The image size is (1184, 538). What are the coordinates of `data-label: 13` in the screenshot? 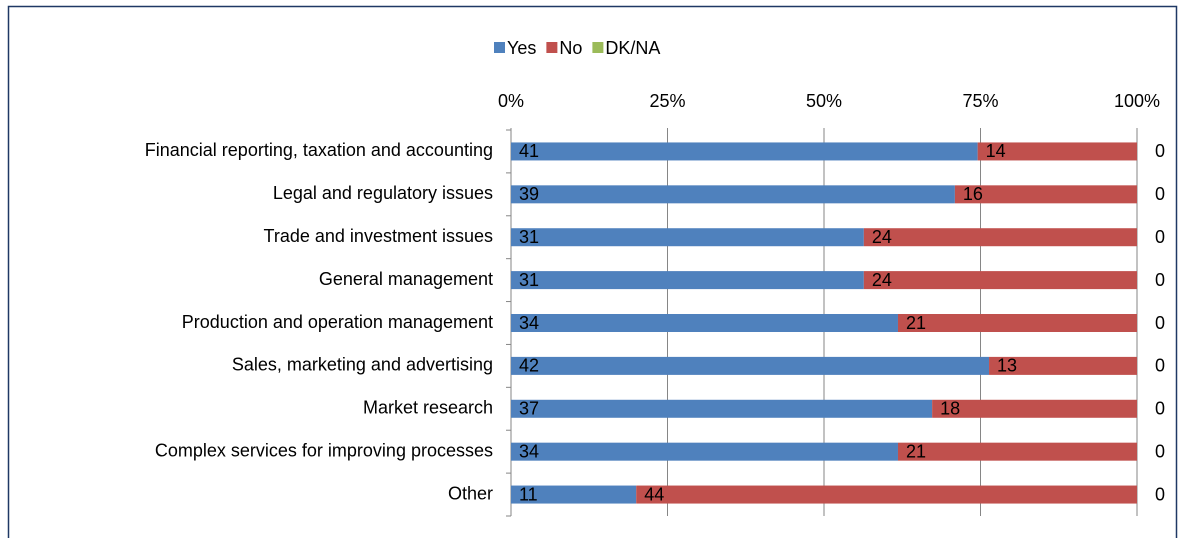 It's located at (1007, 366).